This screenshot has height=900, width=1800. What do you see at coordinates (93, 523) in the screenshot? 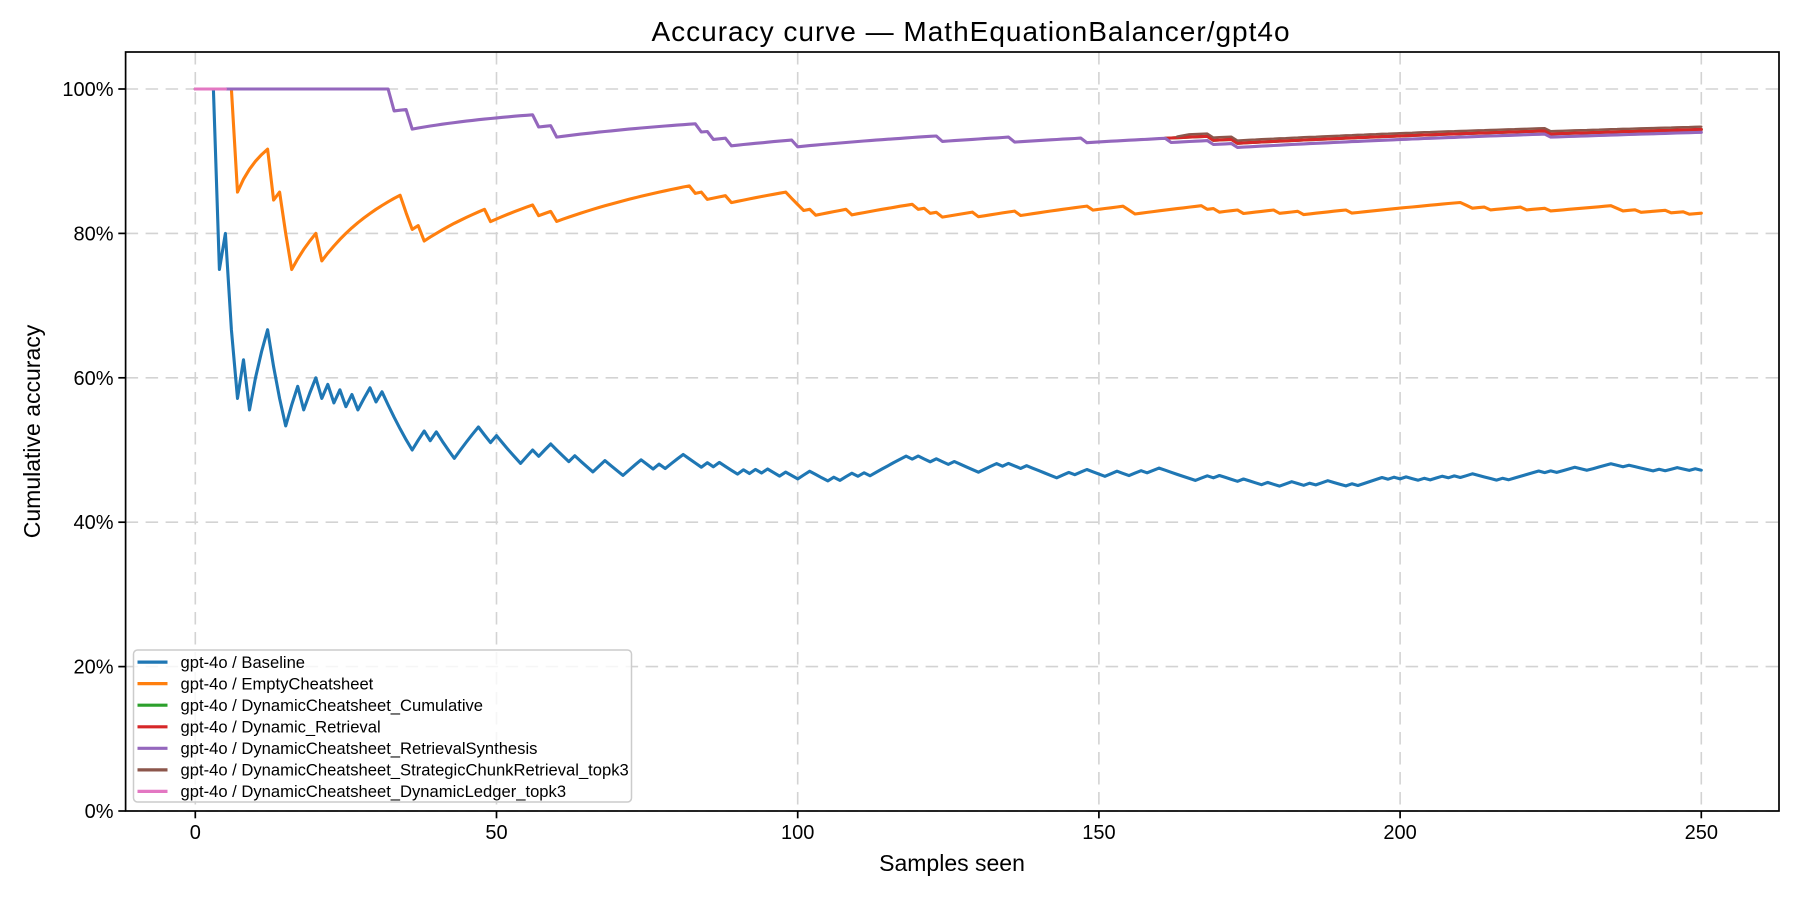
I see `svg-text: 40%` at bounding box center [93, 523].